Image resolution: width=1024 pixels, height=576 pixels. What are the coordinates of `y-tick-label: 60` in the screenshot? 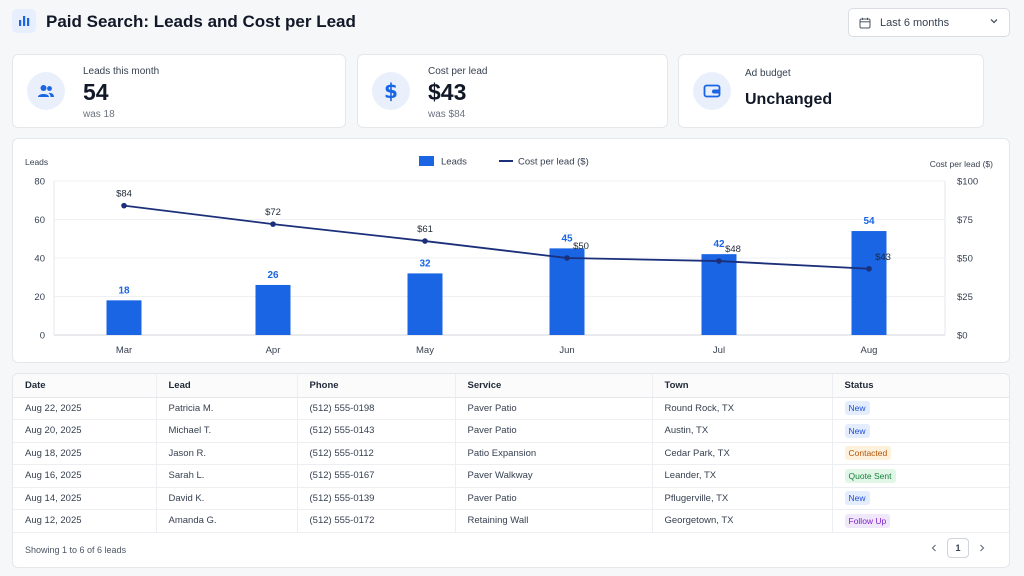 It's located at (39, 220).